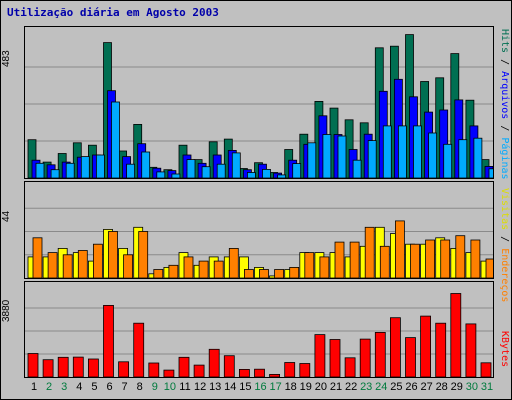 The image size is (512, 400). Describe the element at coordinates (215, 387) in the screenshot. I see `x-tick-label-13: 13` at that location.